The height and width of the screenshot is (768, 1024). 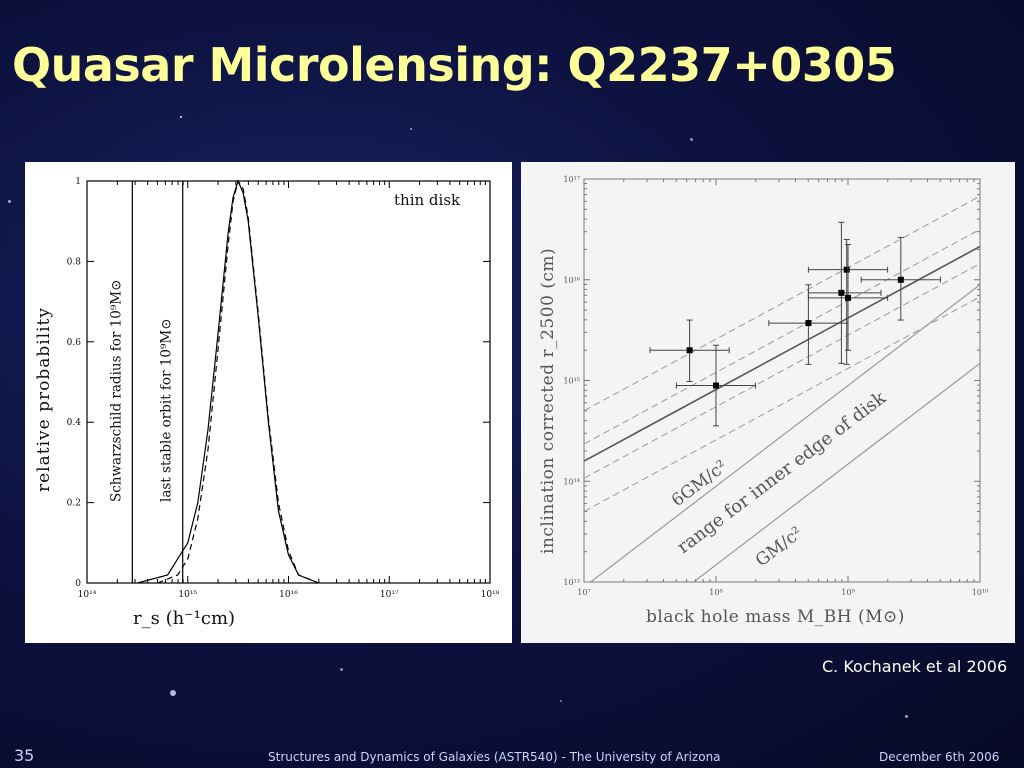 What do you see at coordinates (184, 618) in the screenshot?
I see `x-axis-label: r_s (h⁻¹cm)` at bounding box center [184, 618].